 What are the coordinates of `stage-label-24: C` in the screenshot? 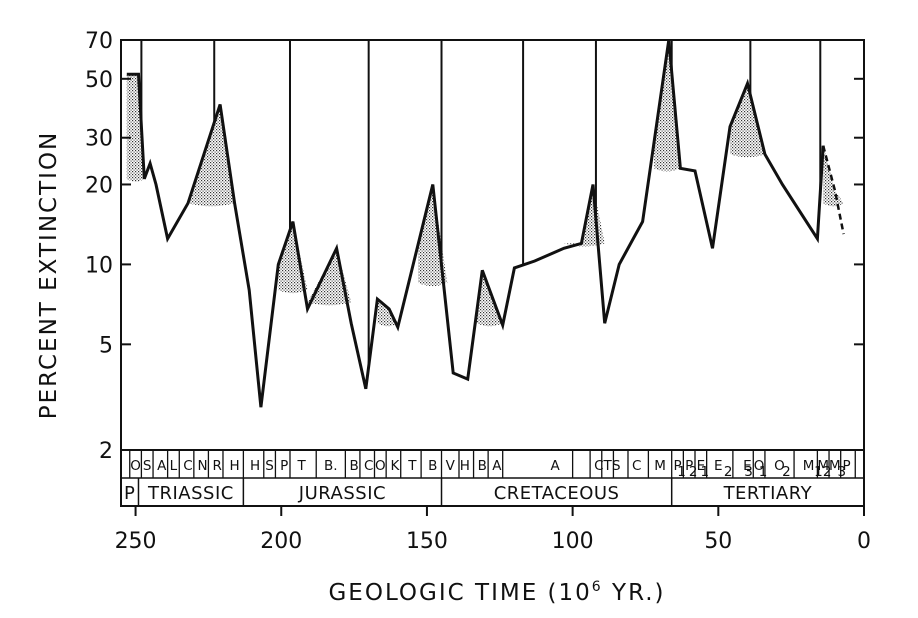 It's located at (598, 466).